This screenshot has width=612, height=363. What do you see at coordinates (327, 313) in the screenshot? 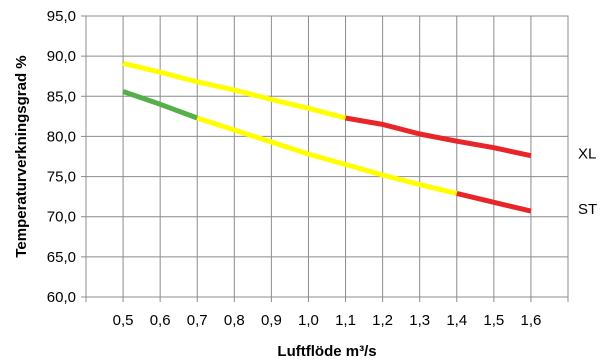
I see `x-axis-ticks: 0,5 0,6 0,7 0,8 0,9 1,0 1,1 1,2 1,3 1,4 1,5 1,6` at bounding box center [327, 313].